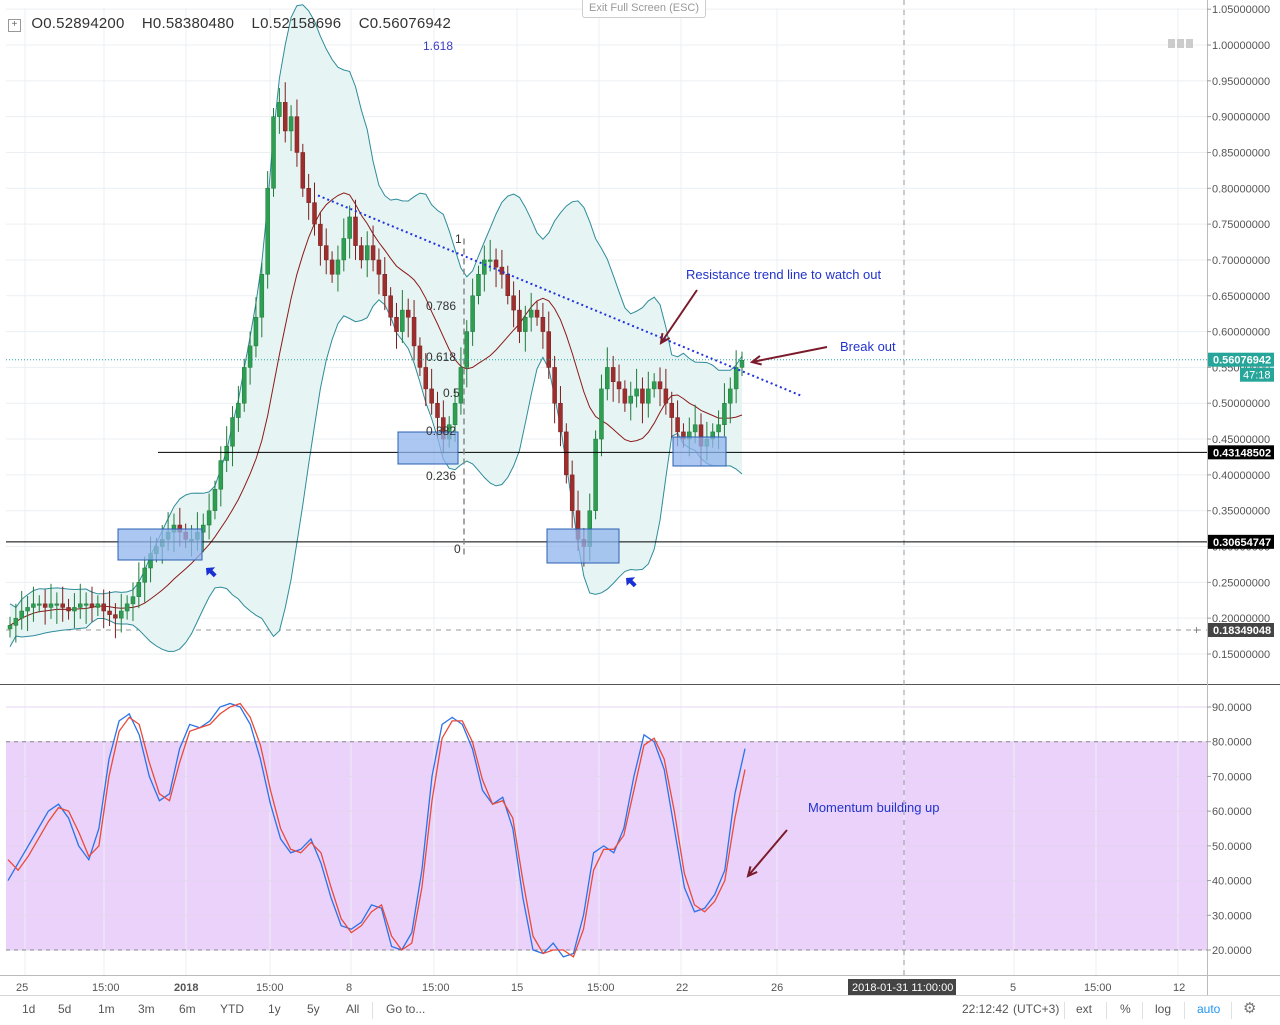  I want to click on price-badge, so click(1241, 359).